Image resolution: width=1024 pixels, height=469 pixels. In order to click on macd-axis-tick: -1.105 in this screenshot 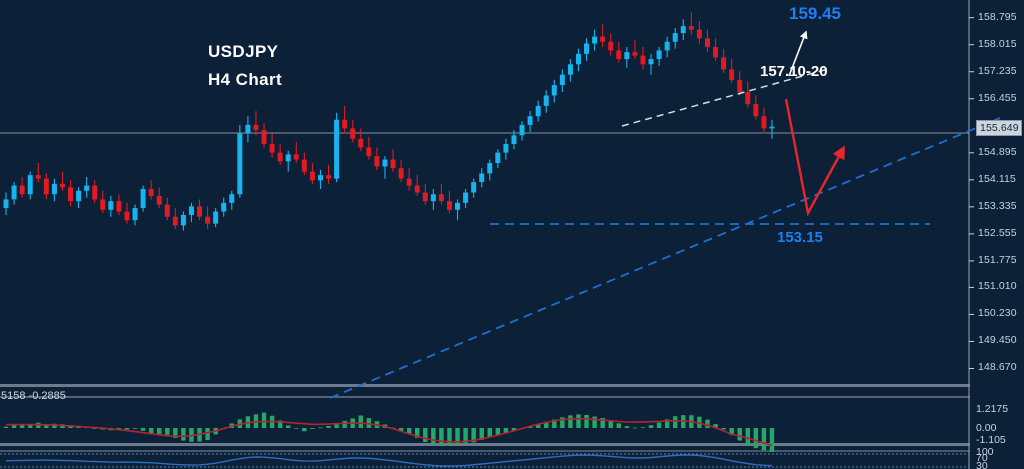, I will do `click(991, 440)`.